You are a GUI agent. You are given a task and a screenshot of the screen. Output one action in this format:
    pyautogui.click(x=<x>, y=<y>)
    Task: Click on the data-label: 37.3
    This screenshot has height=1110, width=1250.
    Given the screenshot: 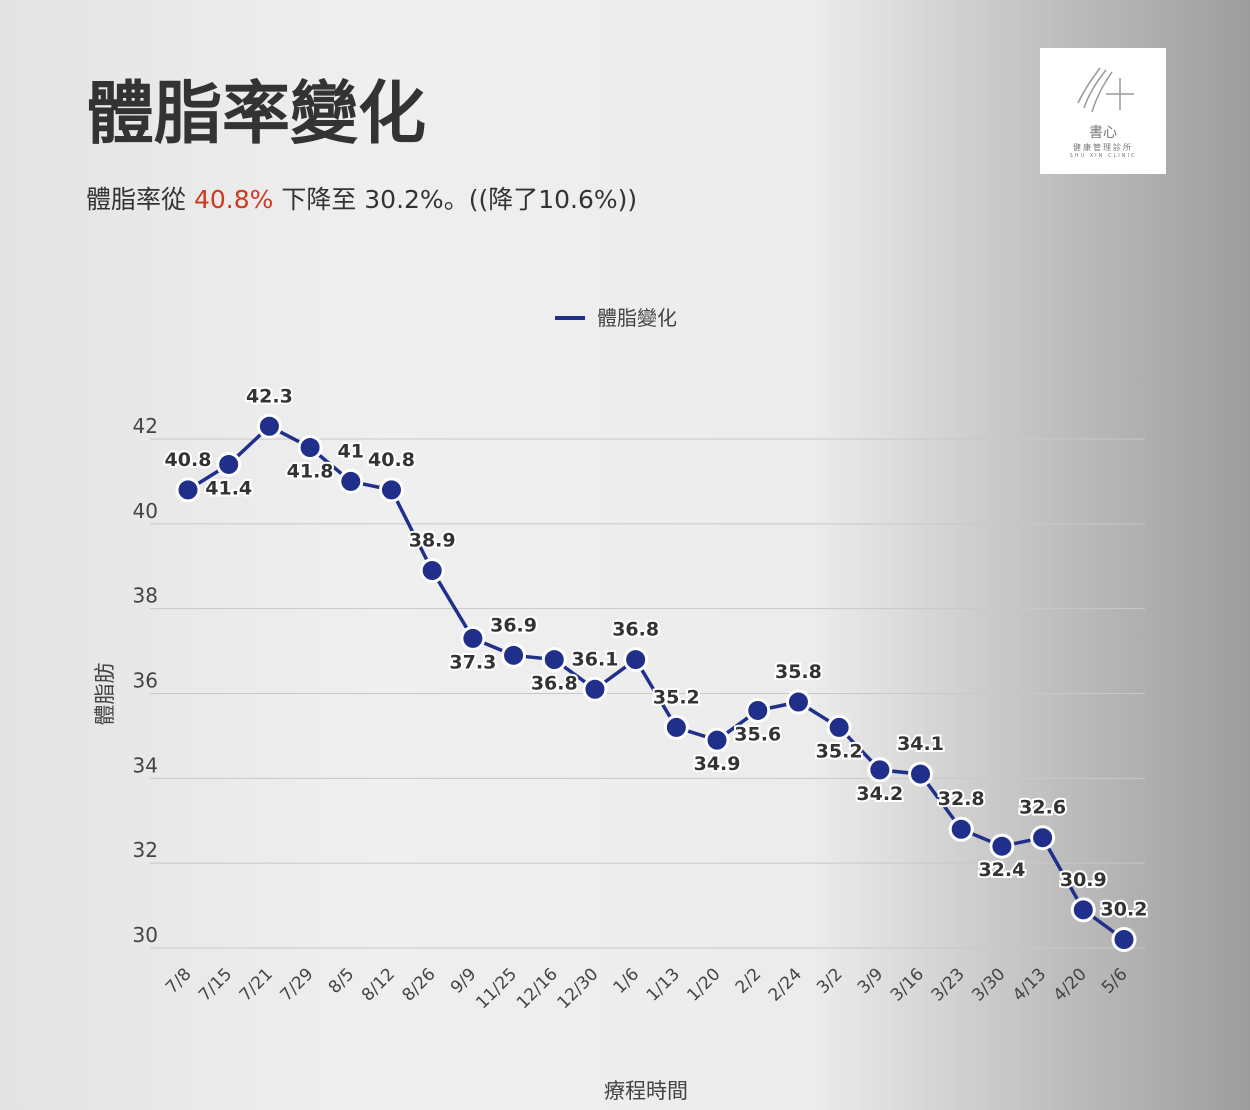 What is the action you would take?
    pyautogui.click(x=472, y=662)
    